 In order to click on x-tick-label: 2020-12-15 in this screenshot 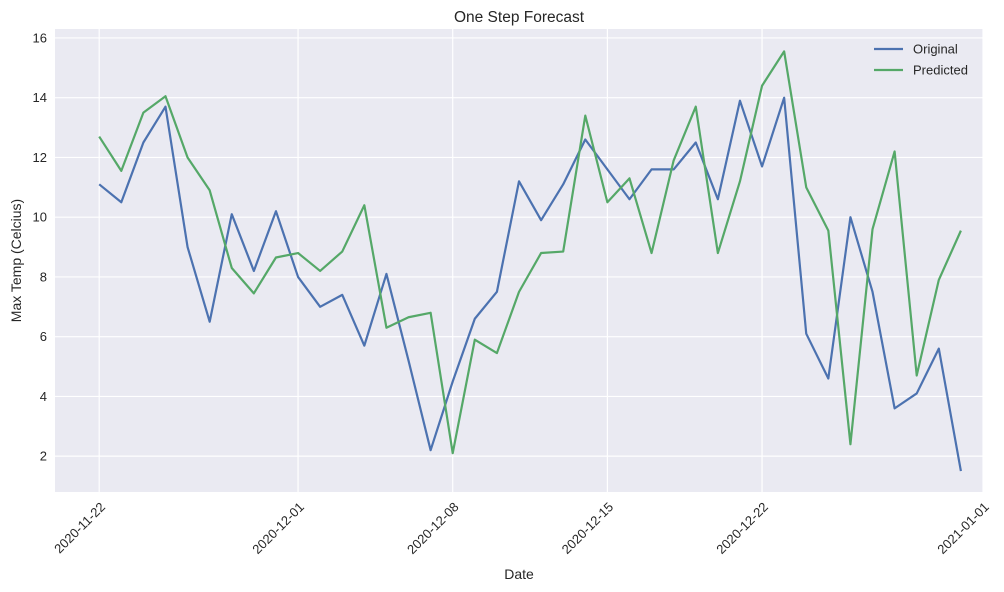, I will do `click(588, 528)`.